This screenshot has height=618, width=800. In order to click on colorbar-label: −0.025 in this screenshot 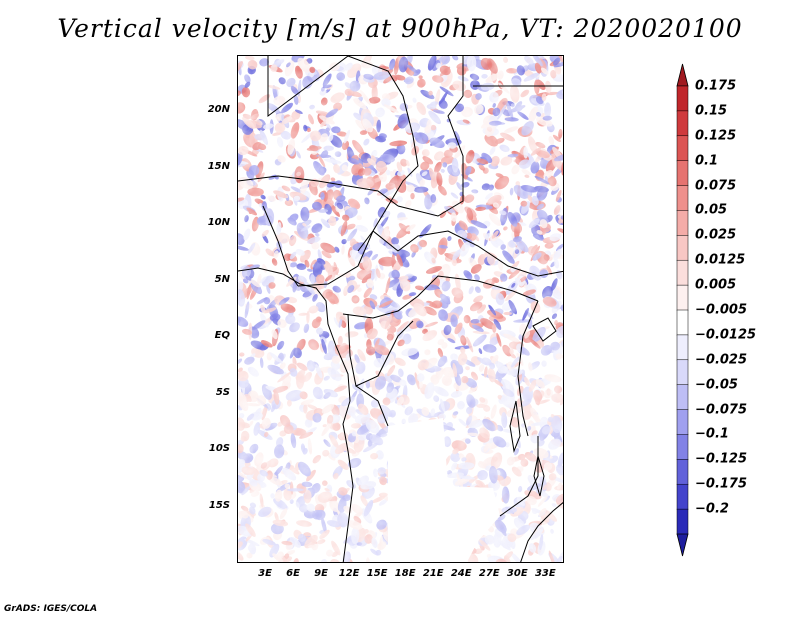, I will do `click(721, 360)`.